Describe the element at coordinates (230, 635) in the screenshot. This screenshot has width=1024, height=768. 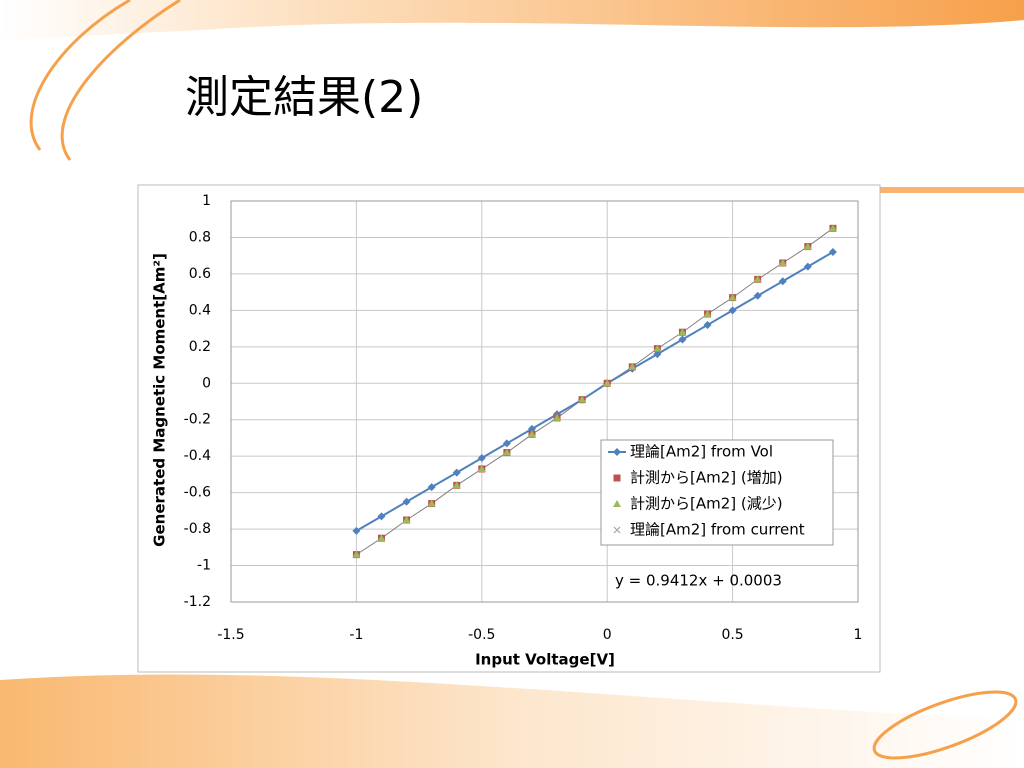
I see `x-tick-label: -1.5` at that location.